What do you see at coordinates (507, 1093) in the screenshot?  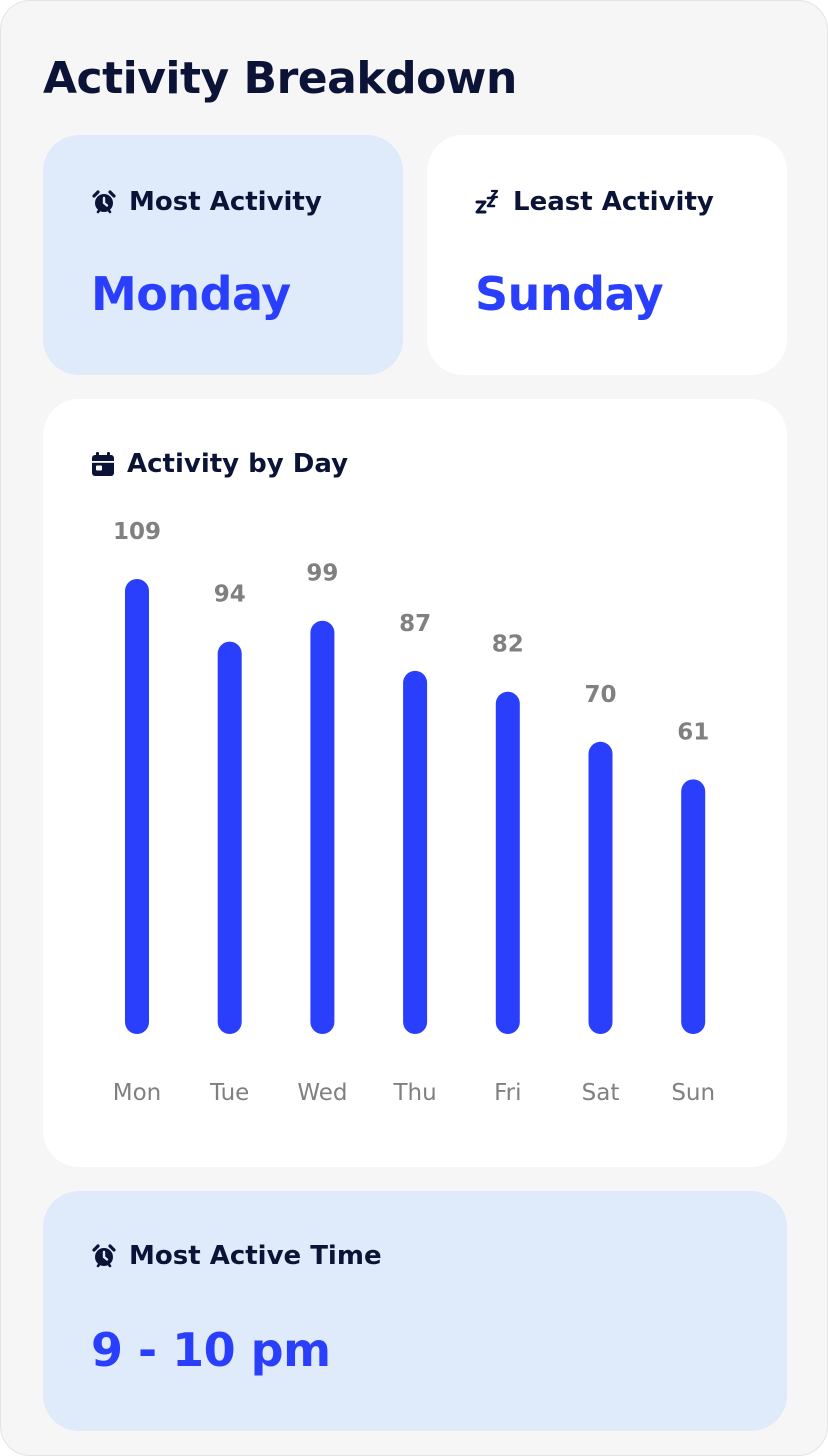 I see `x-axis-tick-label: Fri` at bounding box center [507, 1093].